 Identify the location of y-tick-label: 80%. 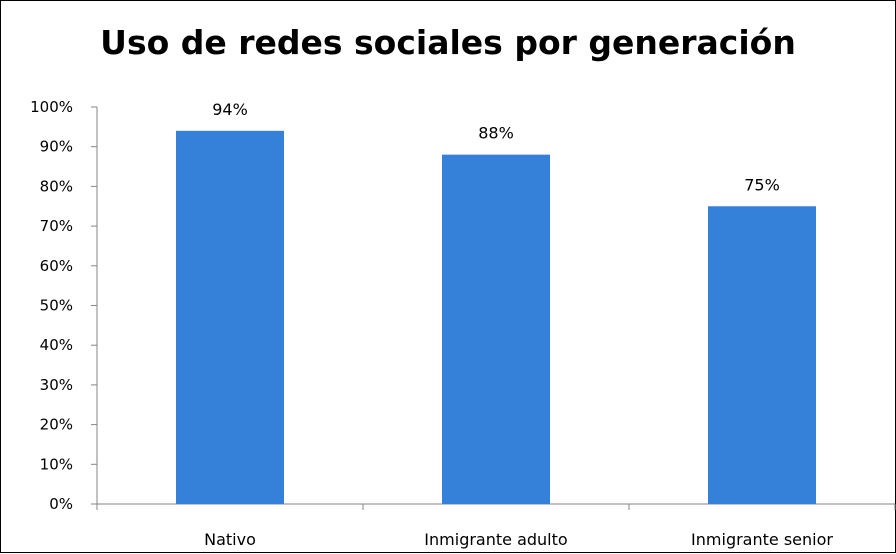
(56, 186).